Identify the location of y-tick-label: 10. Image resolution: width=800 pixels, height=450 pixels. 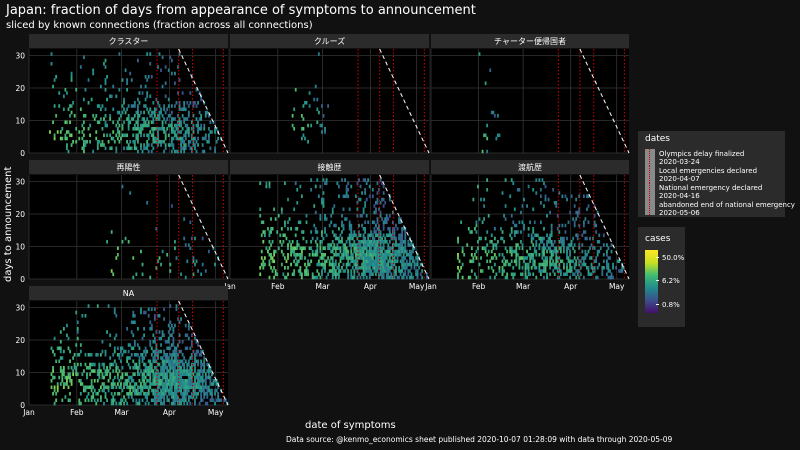
(20, 121).